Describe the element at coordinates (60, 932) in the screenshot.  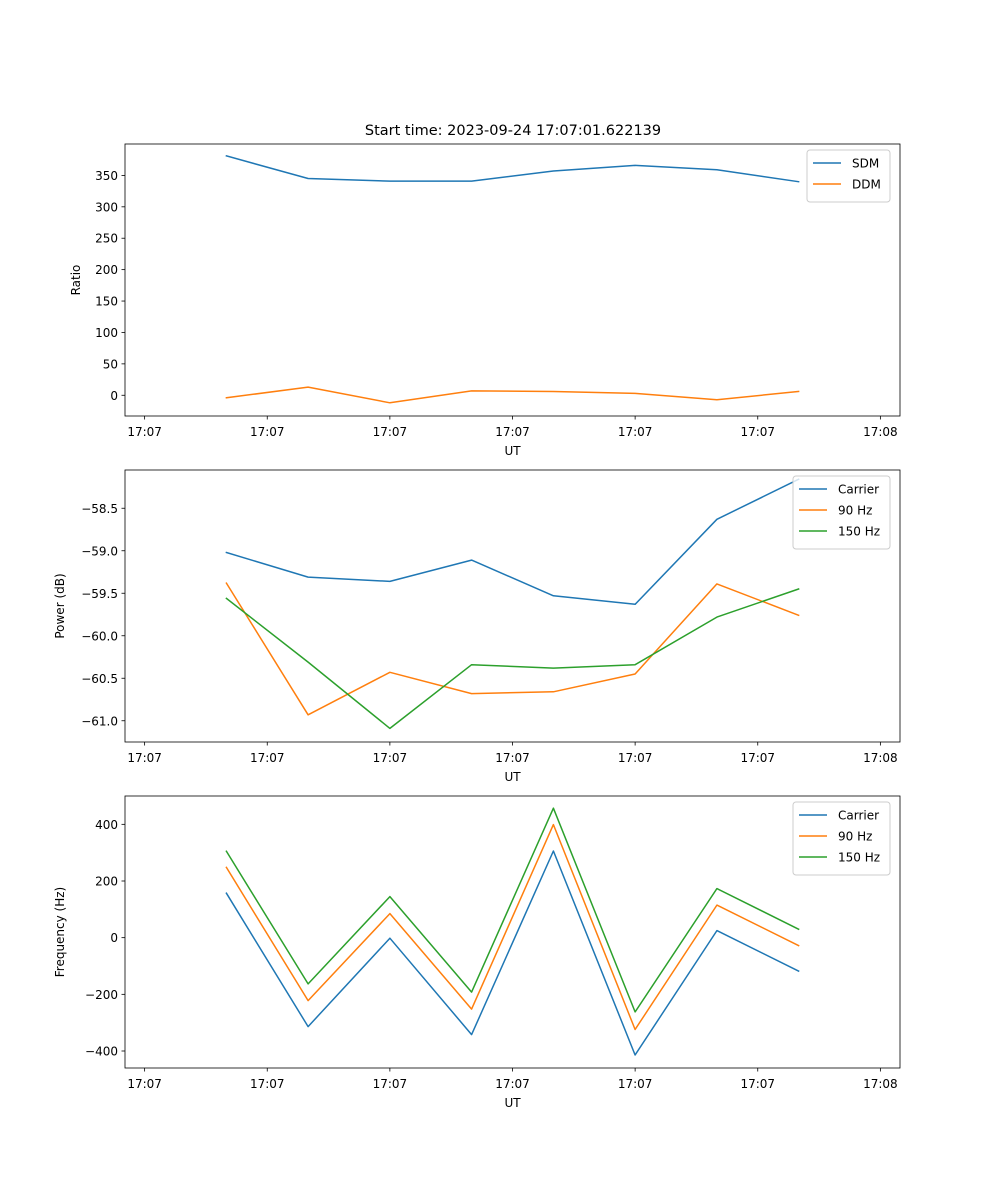
I see `y-axis-label: Frequency (Hz)` at that location.